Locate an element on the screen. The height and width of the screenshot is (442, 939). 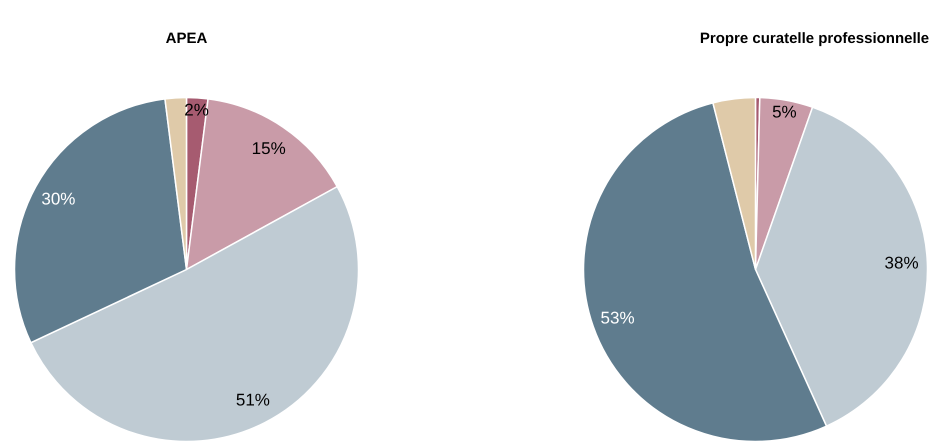
data-label: 53% is located at coordinates (617, 318).